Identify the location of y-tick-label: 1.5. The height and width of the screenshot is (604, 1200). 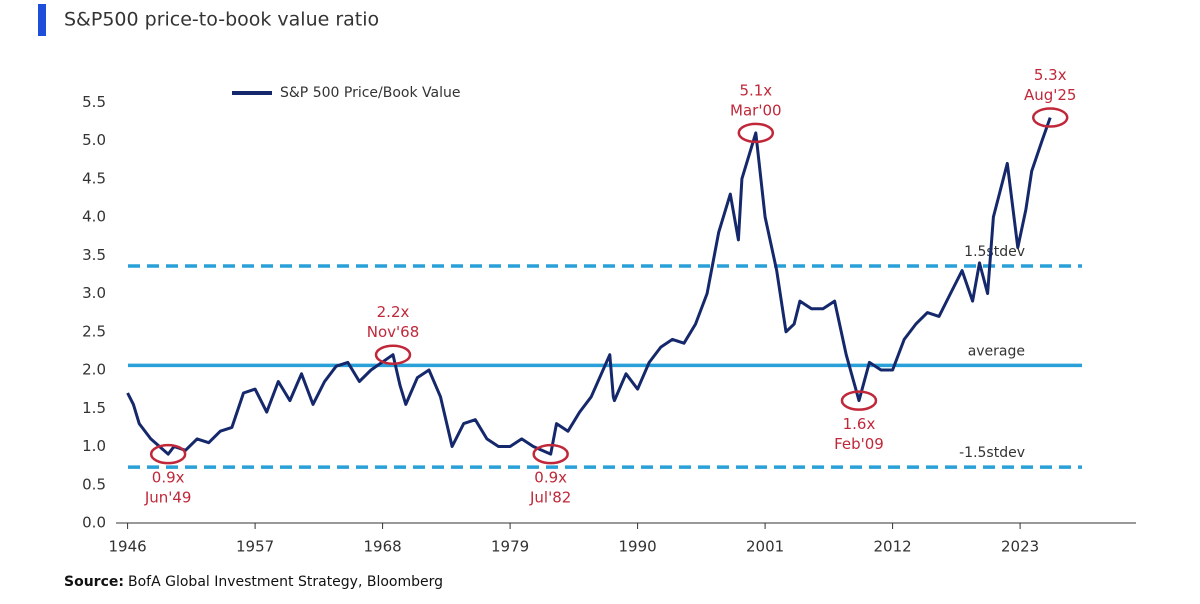
(94, 408).